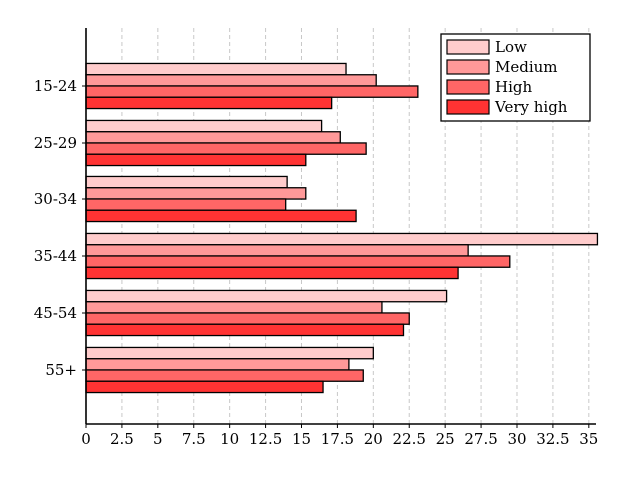 Image resolution: width=628 pixels, height=477 pixels. Describe the element at coordinates (55, 313) in the screenshot. I see `y-tick-label: 45-54` at that location.